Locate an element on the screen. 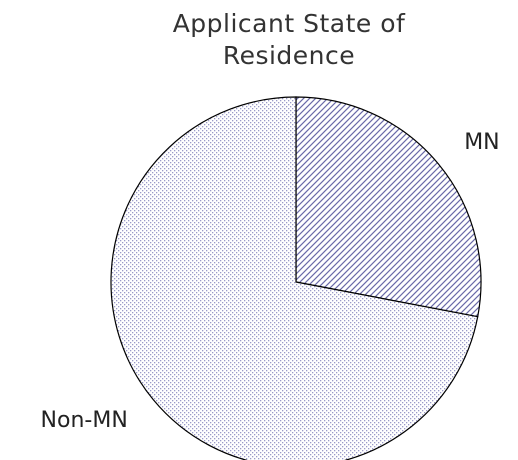 Image resolution: width=518 pixels, height=460 pixels. slice-label: Non-MN is located at coordinates (84, 420).